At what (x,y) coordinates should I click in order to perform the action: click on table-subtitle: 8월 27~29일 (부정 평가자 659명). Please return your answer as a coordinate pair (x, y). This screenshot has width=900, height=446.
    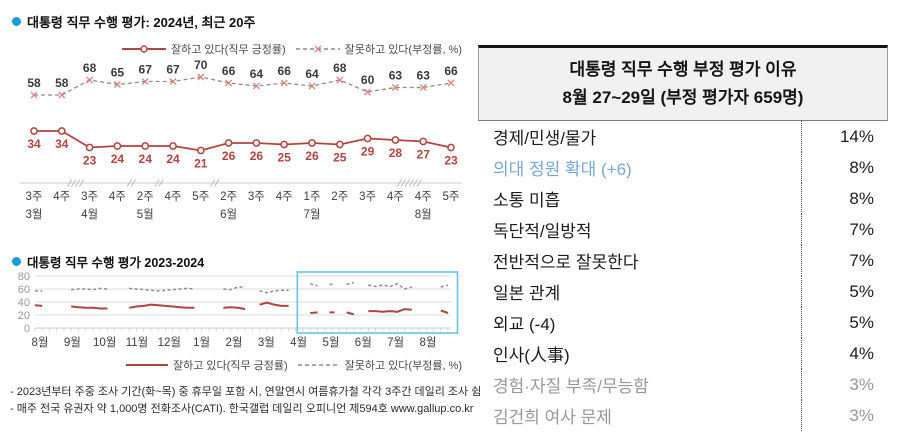
    Looking at the image, I should click on (683, 98).